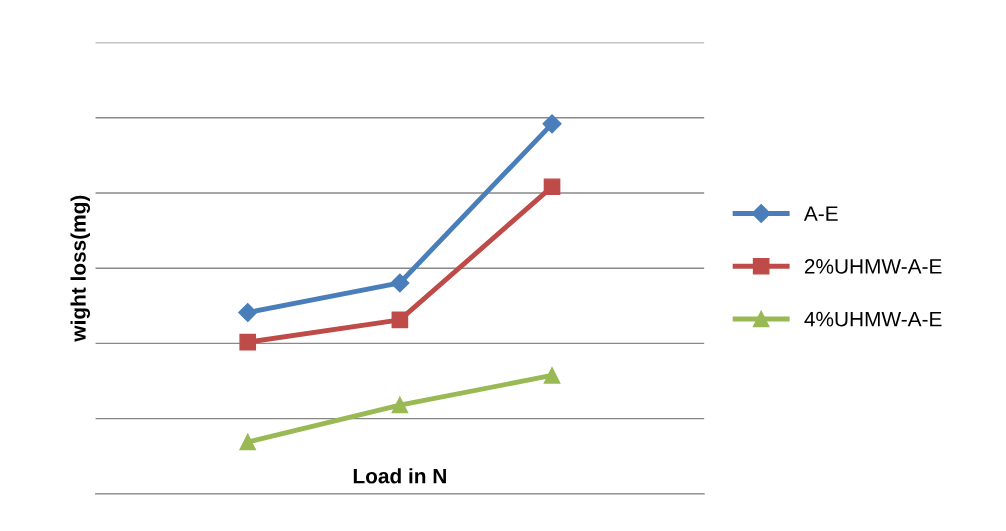 The height and width of the screenshot is (531, 1006). Describe the element at coordinates (873, 266) in the screenshot. I see `legend-label: 2%UHMW-A-E` at that location.